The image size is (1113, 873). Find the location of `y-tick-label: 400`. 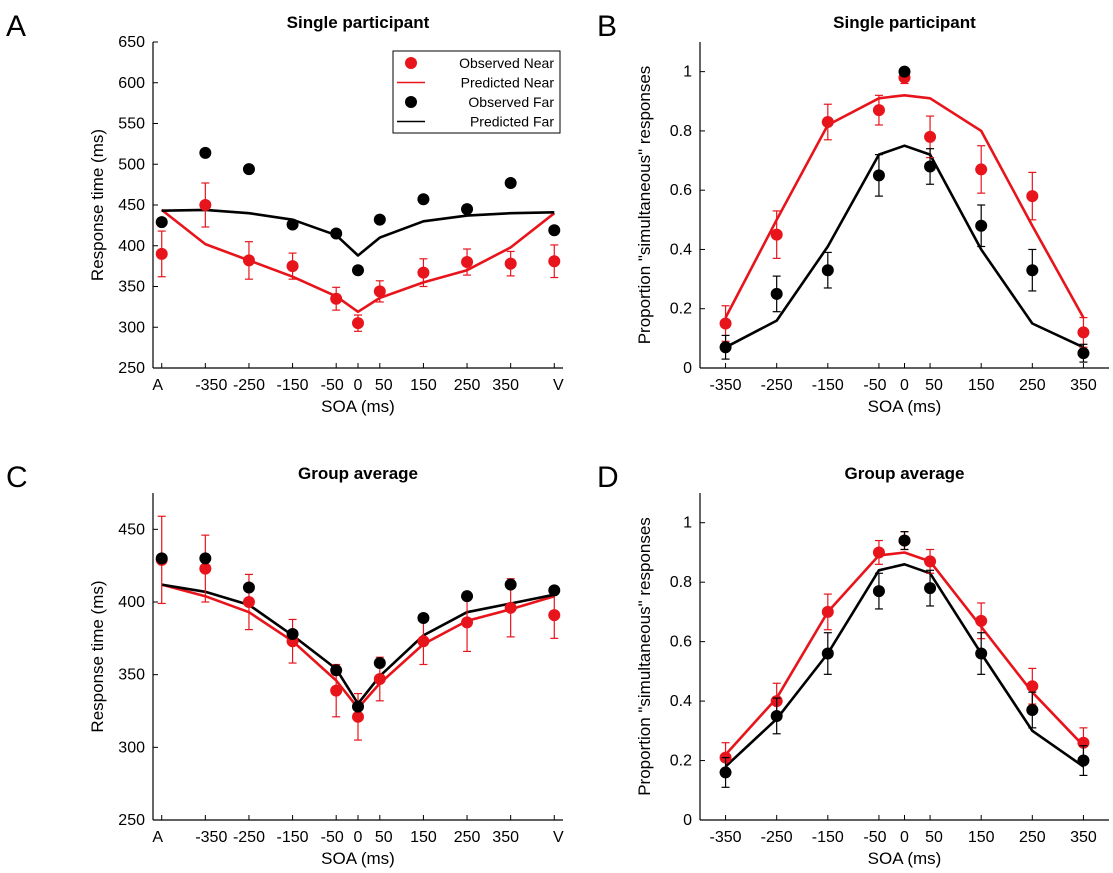

y-tick-label: 400 is located at coordinates (131, 246).